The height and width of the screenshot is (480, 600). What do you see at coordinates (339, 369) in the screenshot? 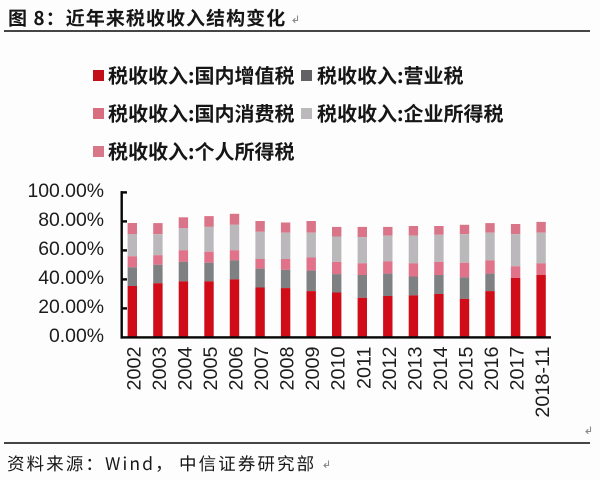
I see `svg-text: 2010` at bounding box center [339, 369].